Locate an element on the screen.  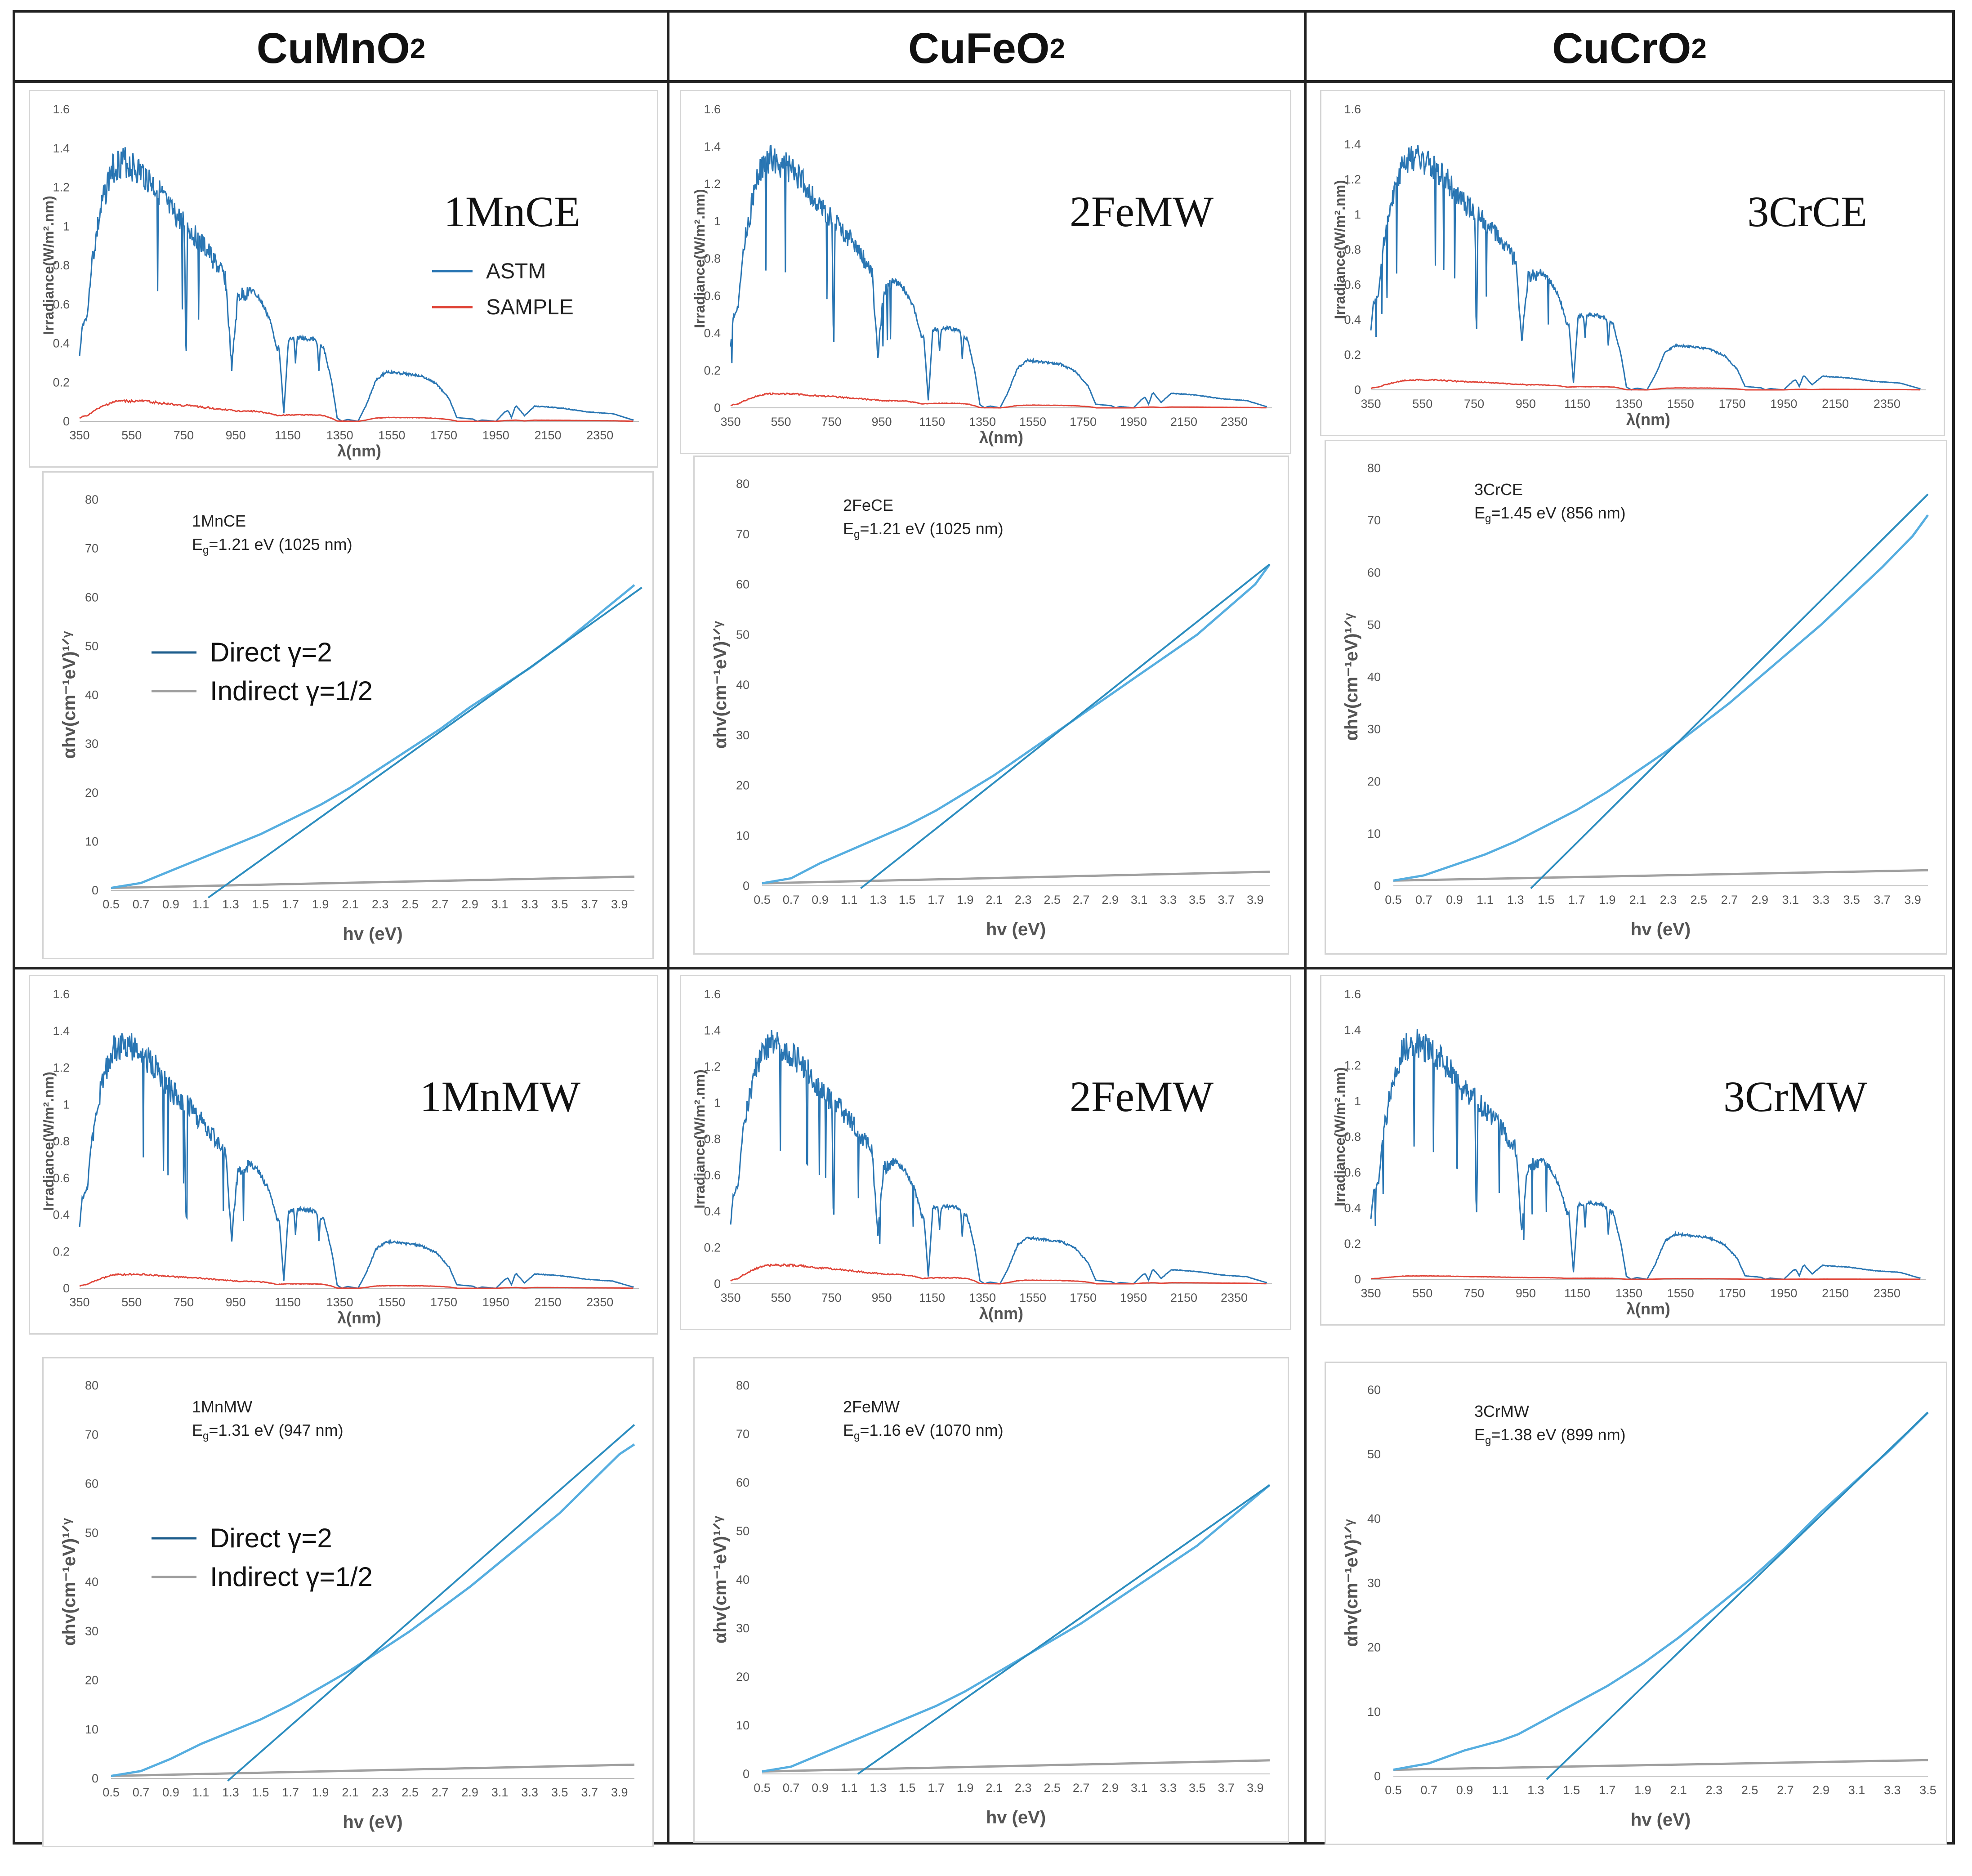
sample-annotation-label: 1MnCE is located at coordinates (219, 521).